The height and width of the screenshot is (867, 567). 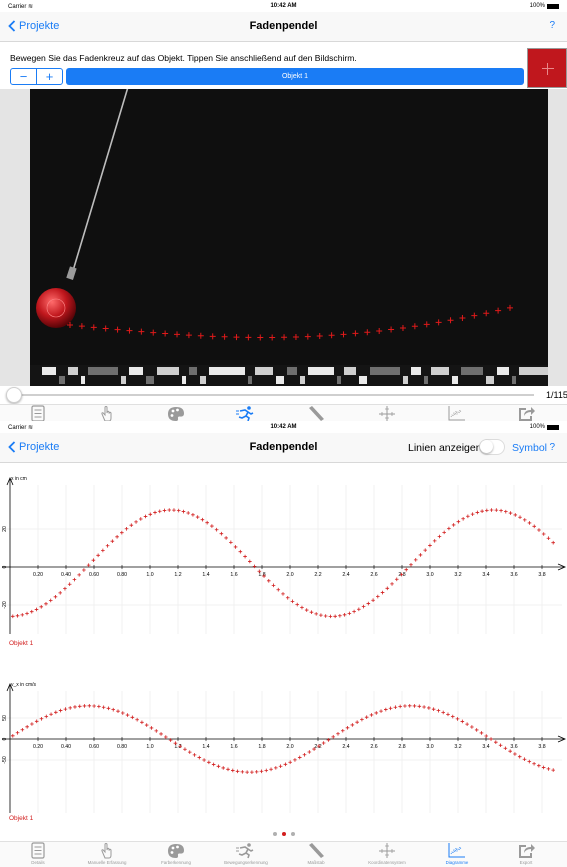 What do you see at coordinates (530, 448) in the screenshot?
I see `symbol-button: Symbol` at bounding box center [530, 448].